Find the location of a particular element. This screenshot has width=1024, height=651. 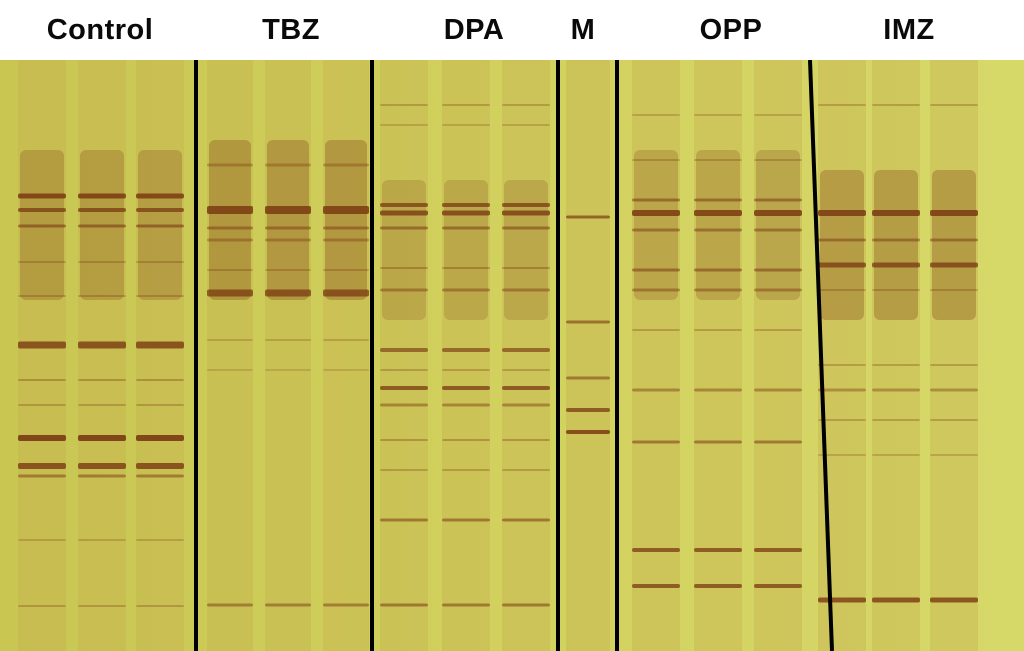

label-imz: IMZ is located at coordinates (909, 30).